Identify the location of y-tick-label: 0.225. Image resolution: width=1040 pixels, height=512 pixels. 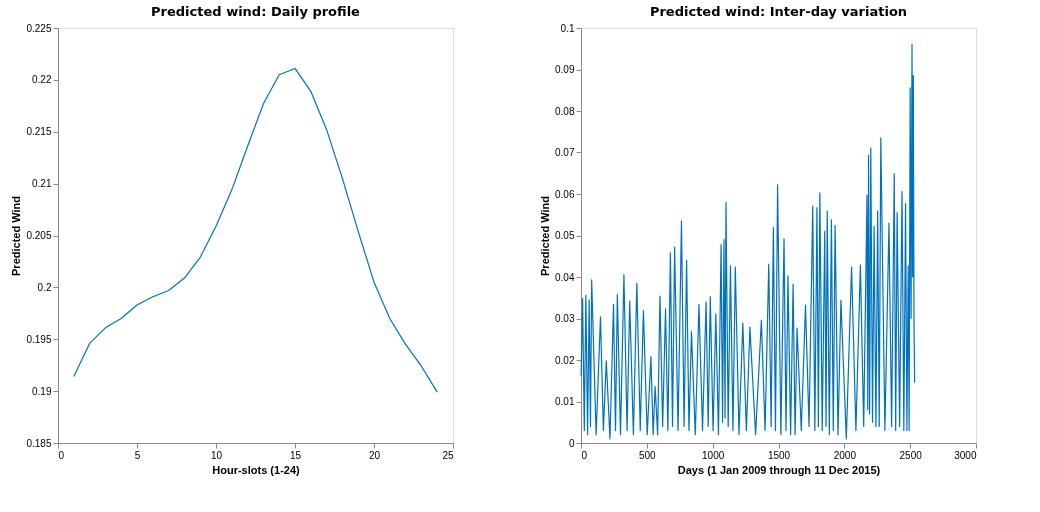
(39, 28).